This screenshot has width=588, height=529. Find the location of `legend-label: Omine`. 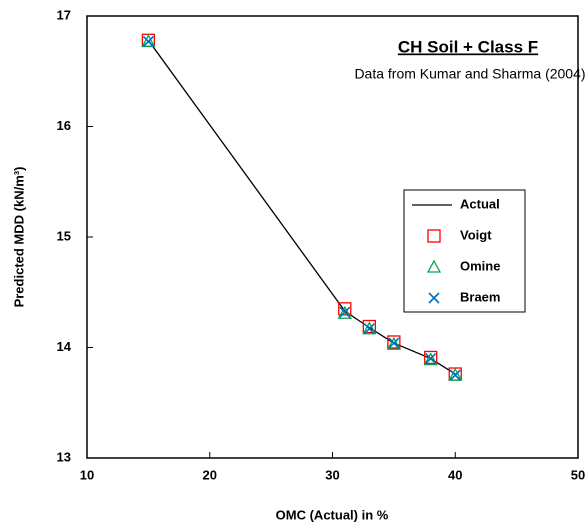

legend-label: Omine is located at coordinates (480, 265).